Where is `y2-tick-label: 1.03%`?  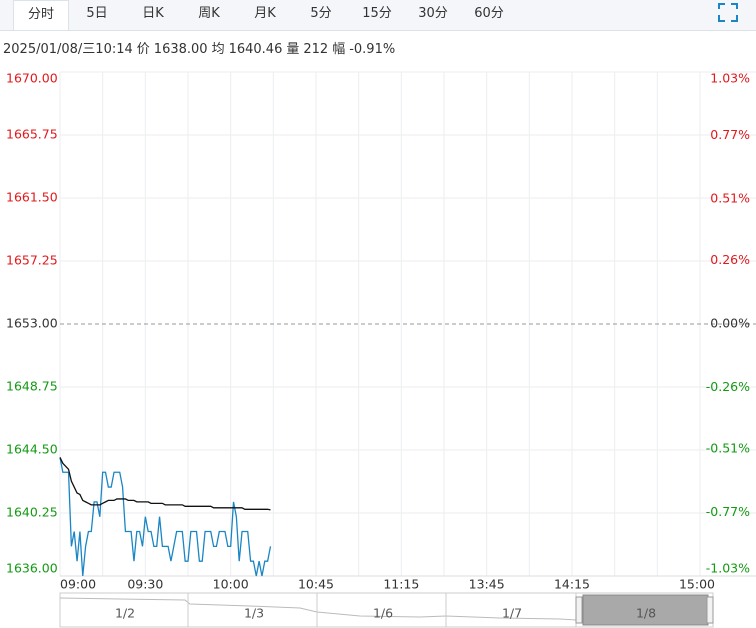
y2-tick-label: 1.03% is located at coordinates (730, 78).